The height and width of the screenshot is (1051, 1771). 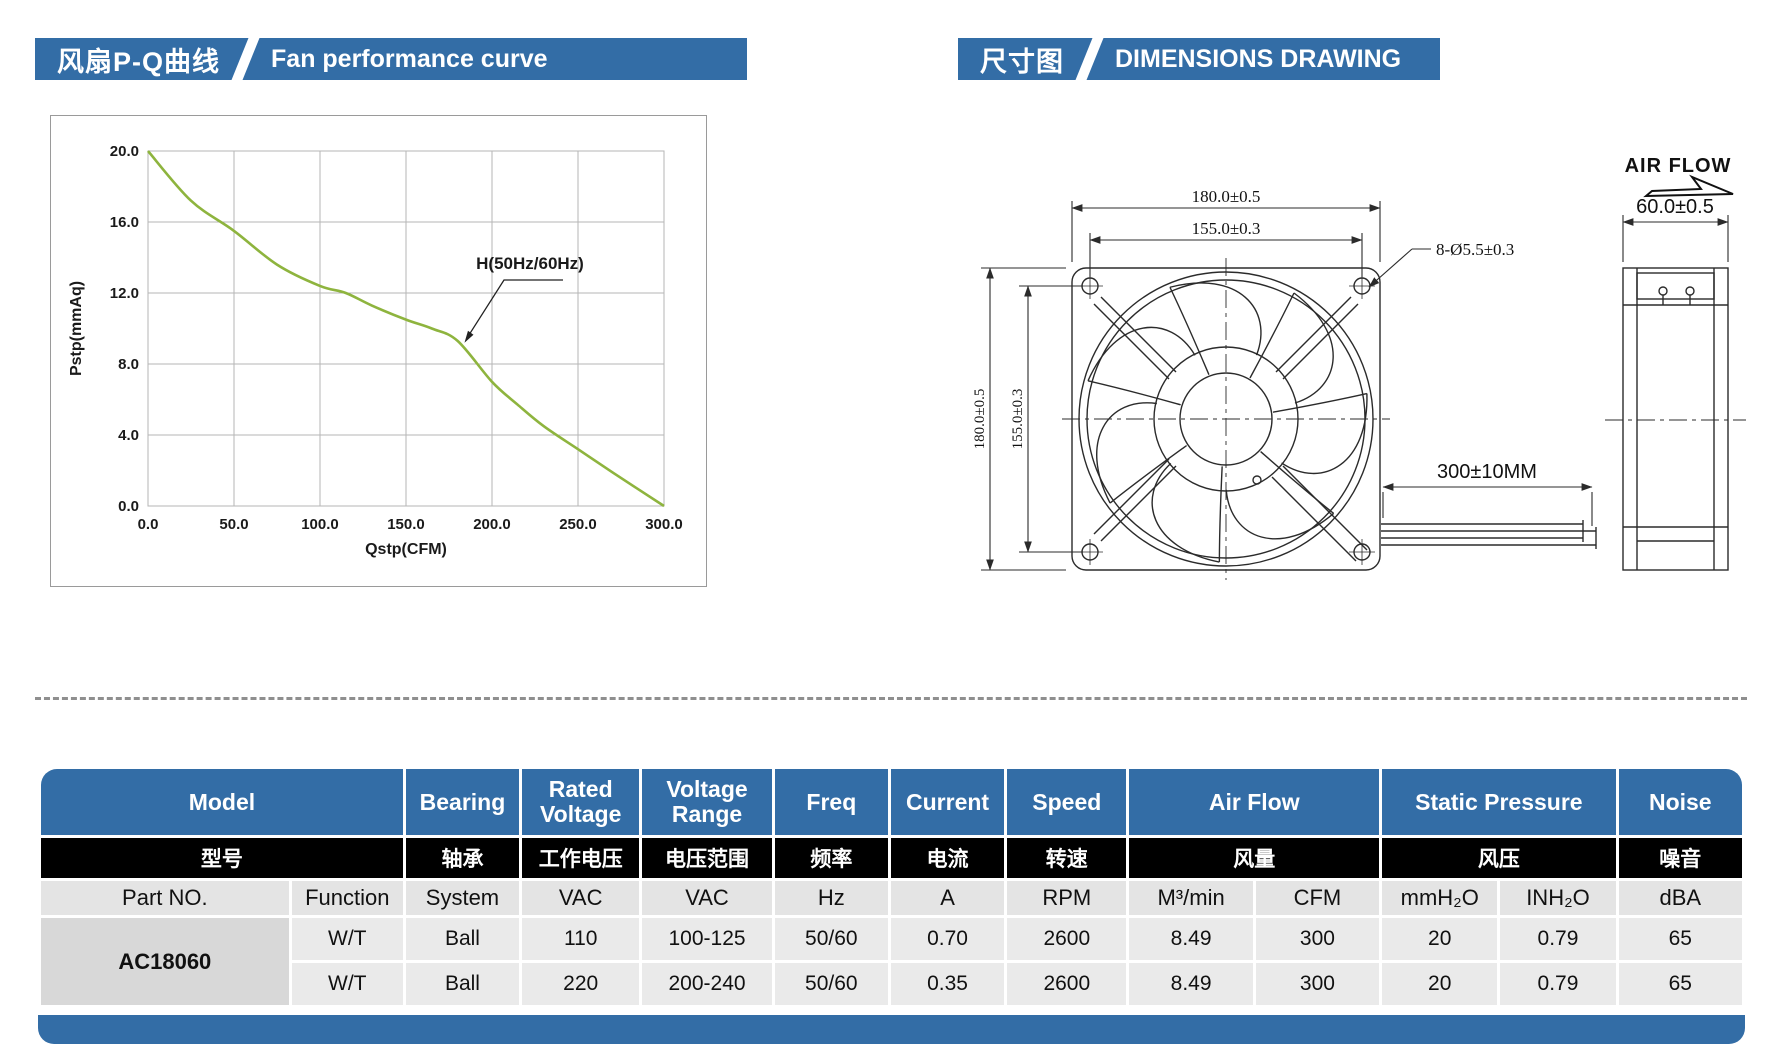 What do you see at coordinates (124, 222) in the screenshot?
I see `svg-text: 16.0` at bounding box center [124, 222].